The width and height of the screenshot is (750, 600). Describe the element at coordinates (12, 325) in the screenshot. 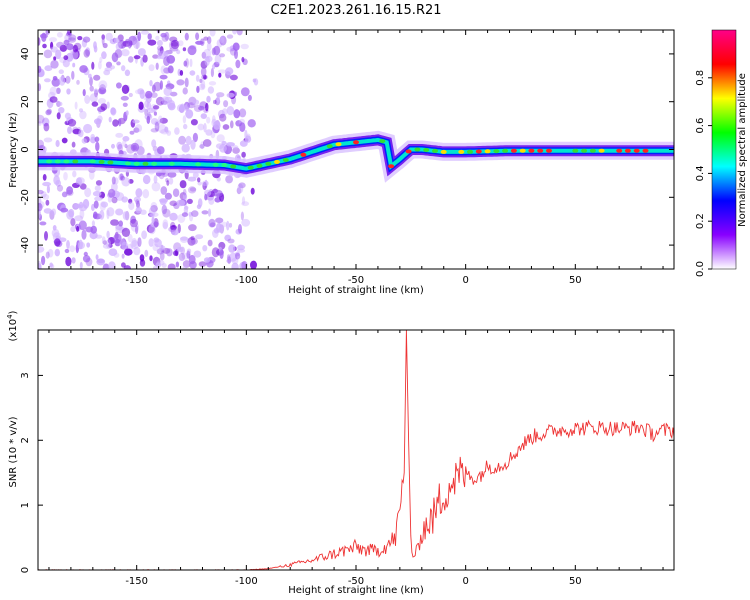

I see `snr-exponent: (x104)` at that location.